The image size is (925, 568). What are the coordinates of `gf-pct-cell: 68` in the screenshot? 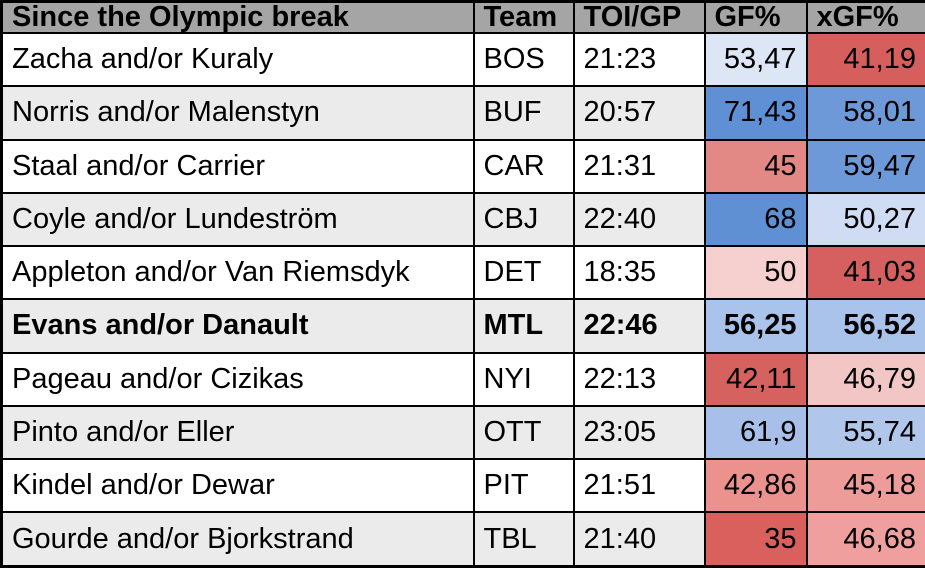 It's located at (755, 219).